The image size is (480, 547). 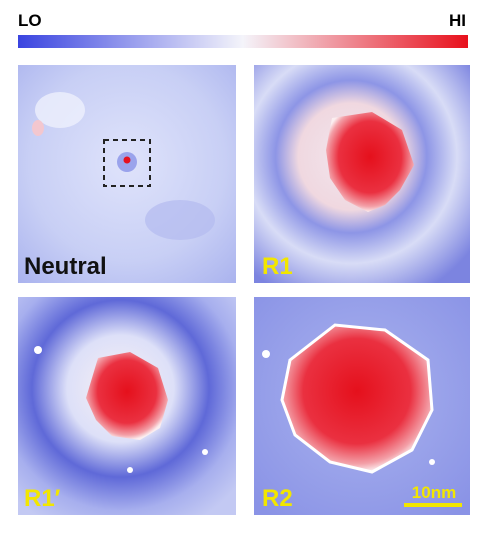 What do you see at coordinates (457, 20) in the screenshot?
I see `high-label: HI` at bounding box center [457, 20].